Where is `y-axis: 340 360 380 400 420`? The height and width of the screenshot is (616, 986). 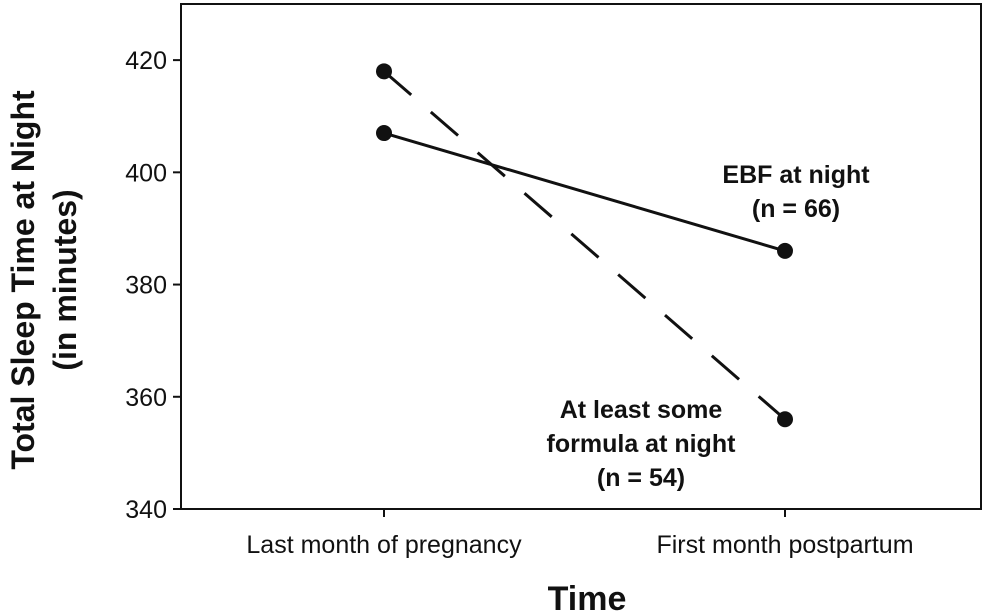 y-axis: 340 360 380 400 420 is located at coordinates (153, 285).